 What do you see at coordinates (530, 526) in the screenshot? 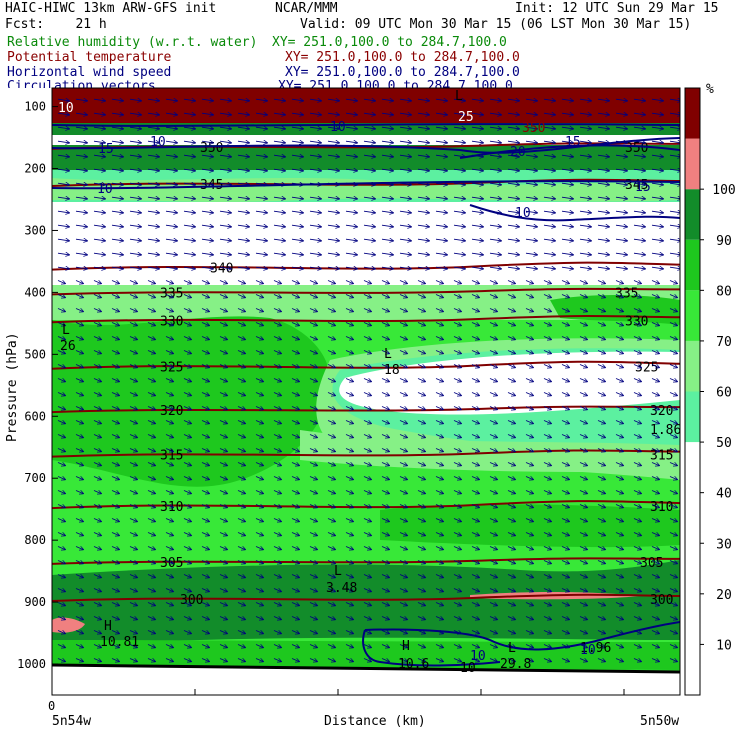
I see `rh-lower-dark-band` at bounding box center [530, 526].